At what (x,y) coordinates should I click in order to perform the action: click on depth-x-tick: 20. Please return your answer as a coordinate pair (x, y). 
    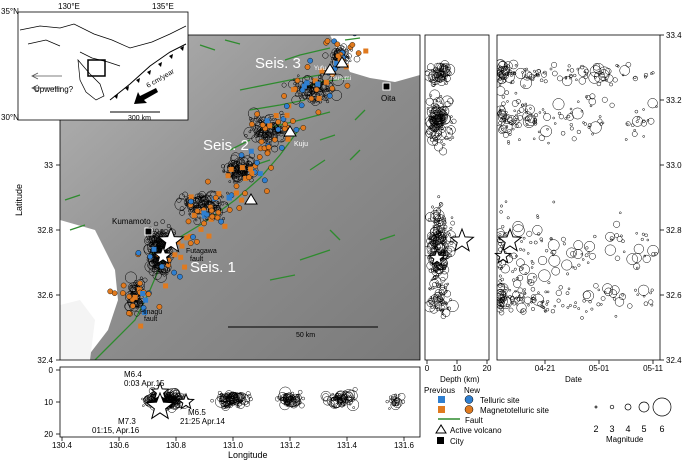
    Looking at the image, I should click on (487, 368).